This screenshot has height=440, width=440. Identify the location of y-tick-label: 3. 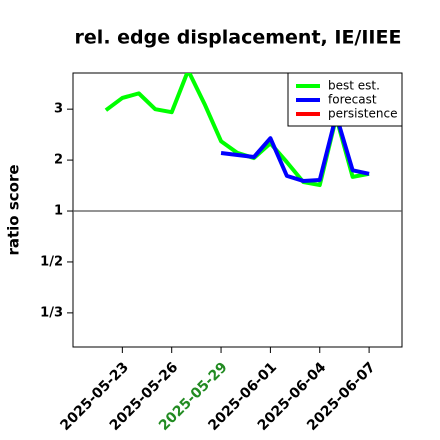
(58, 109).